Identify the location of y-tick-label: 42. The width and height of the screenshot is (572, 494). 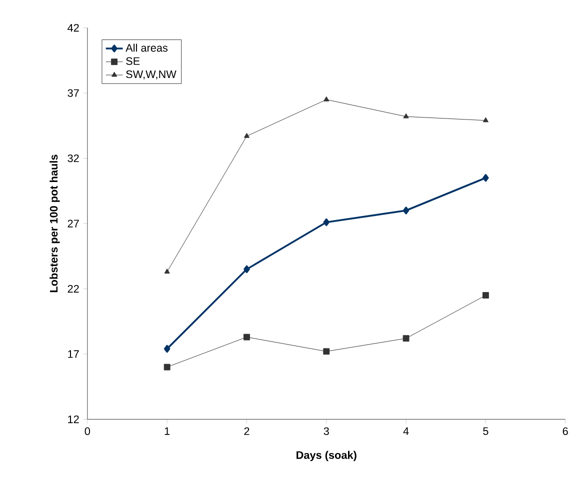
(73, 28).